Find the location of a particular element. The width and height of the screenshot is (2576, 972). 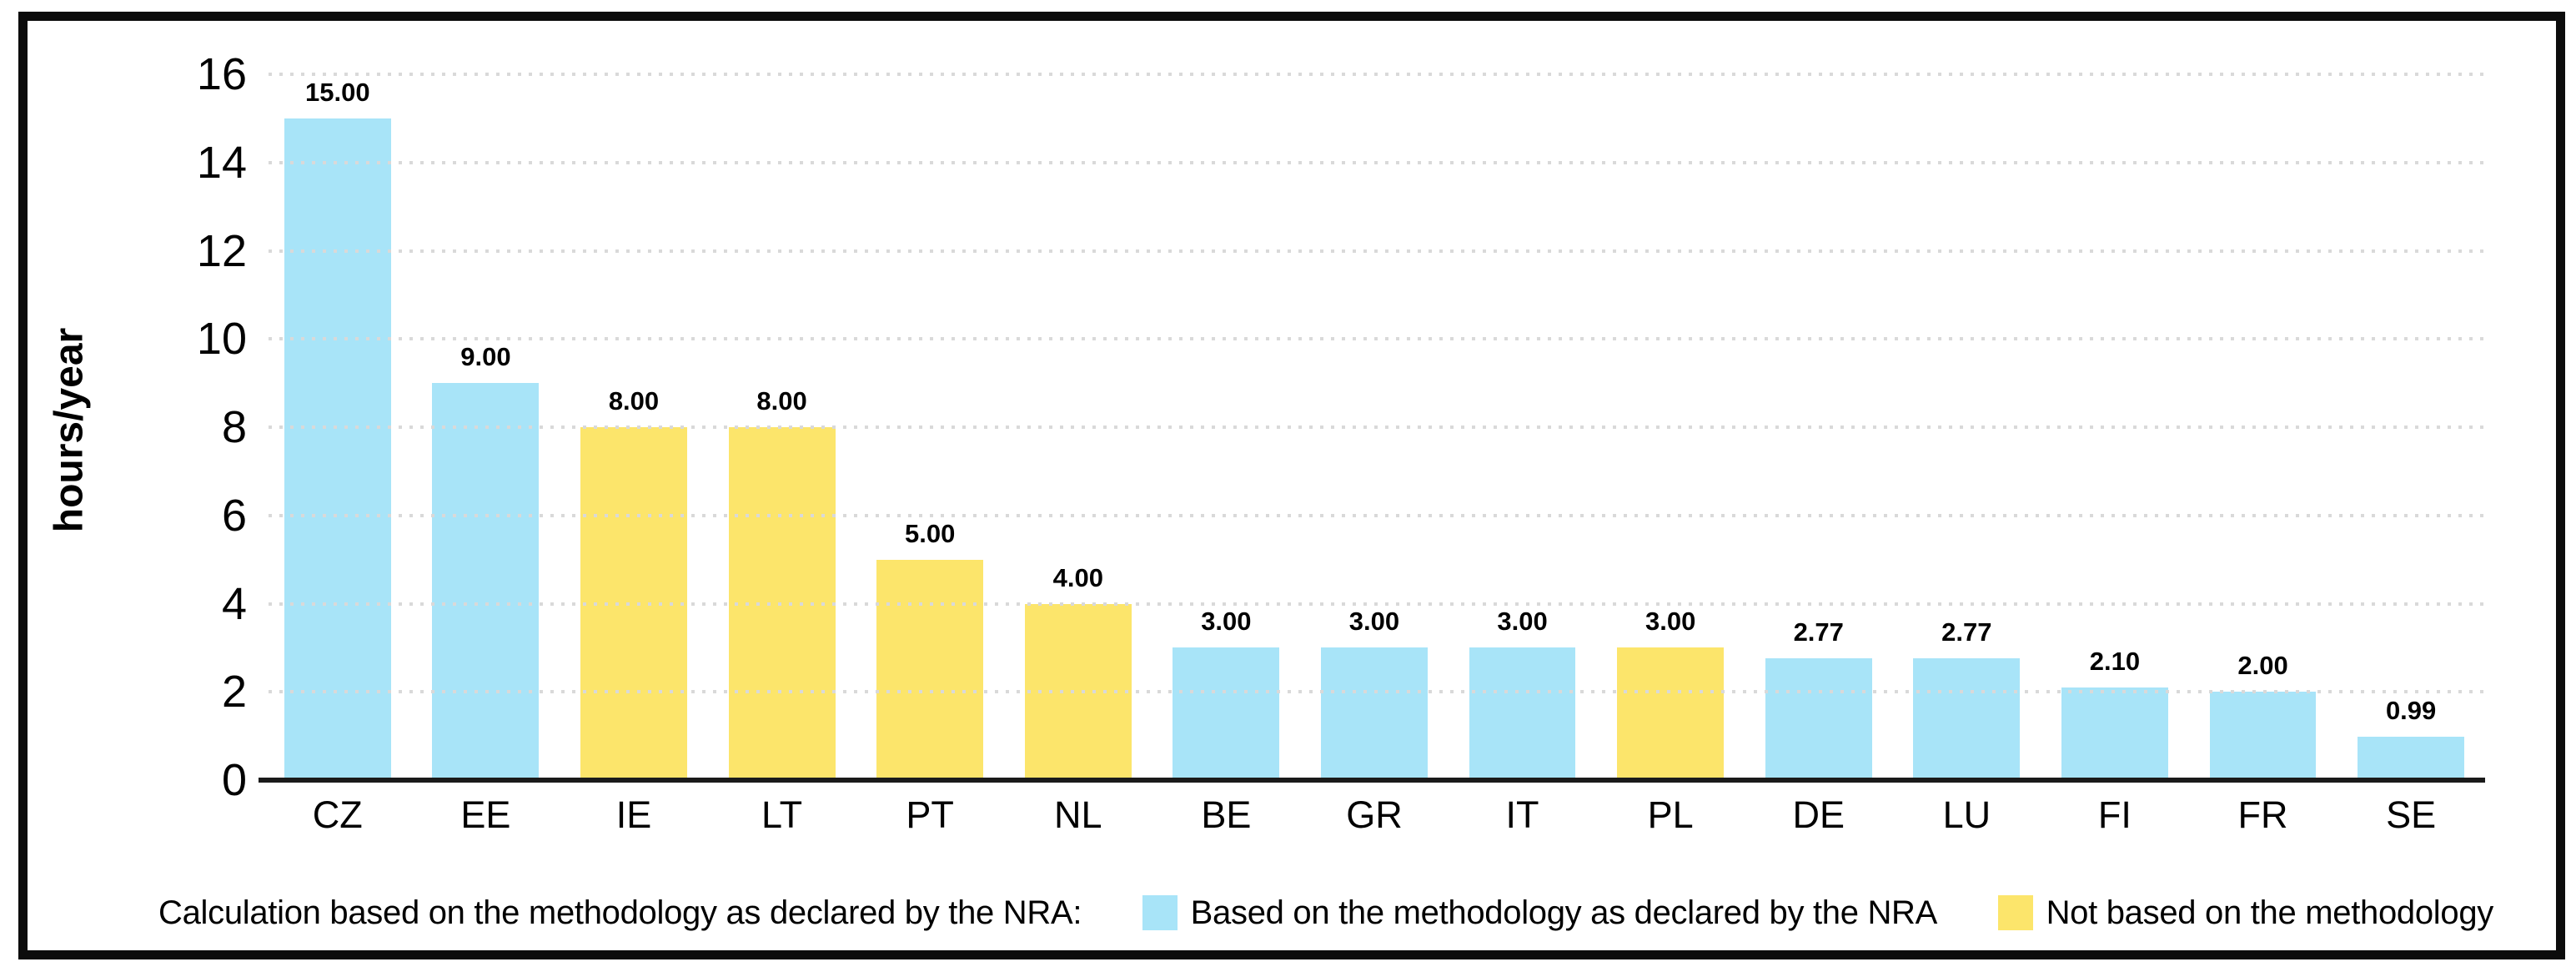

bar-pl is located at coordinates (1671, 713).